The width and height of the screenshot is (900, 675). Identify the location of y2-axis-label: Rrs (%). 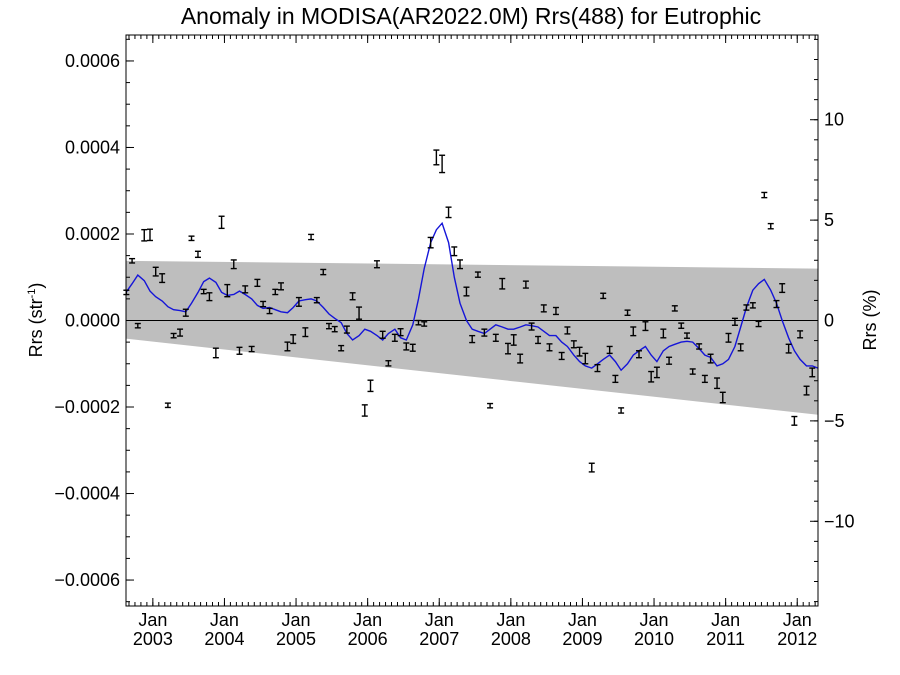
(870, 320).